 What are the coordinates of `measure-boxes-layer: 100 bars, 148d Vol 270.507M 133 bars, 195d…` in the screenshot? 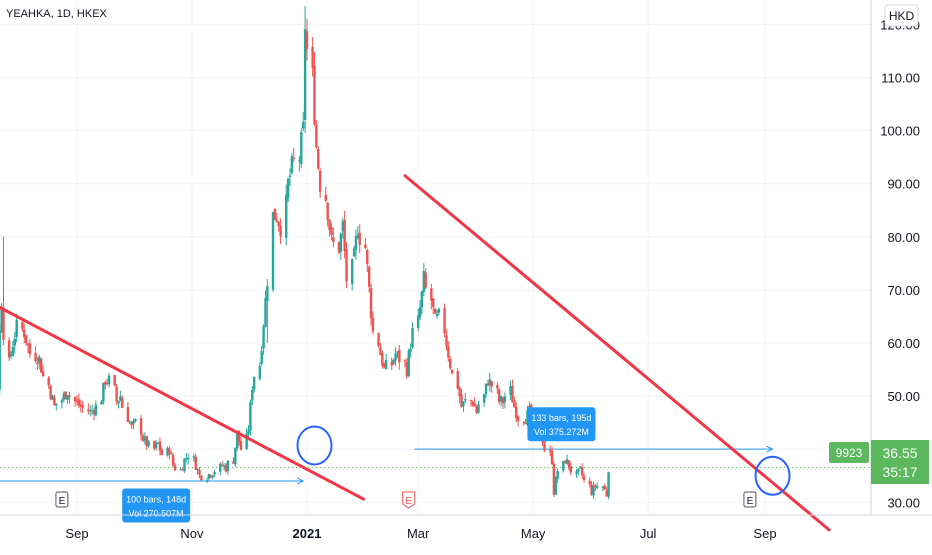 It's located at (359, 465).